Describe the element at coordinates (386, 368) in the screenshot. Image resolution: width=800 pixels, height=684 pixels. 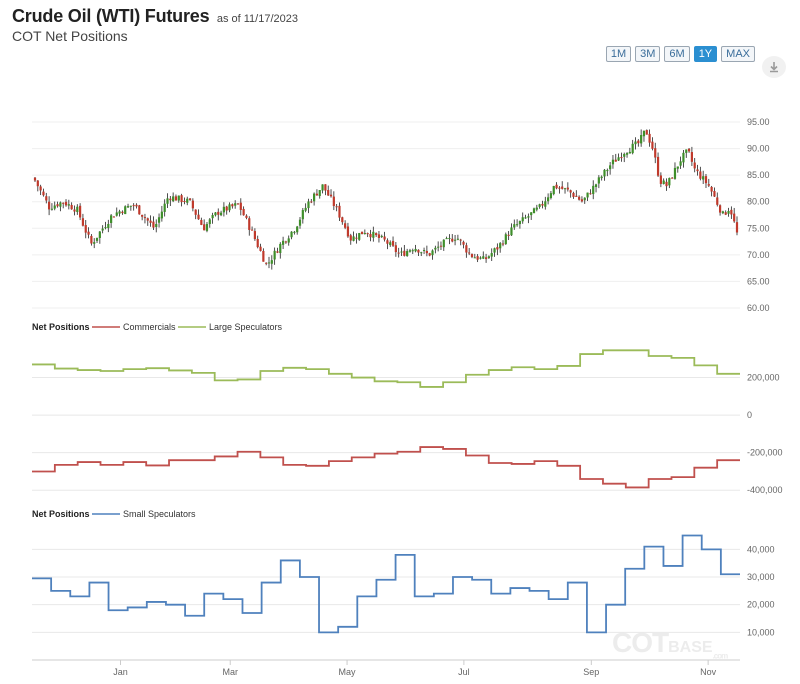
I see `series-line-large-speculators` at that location.